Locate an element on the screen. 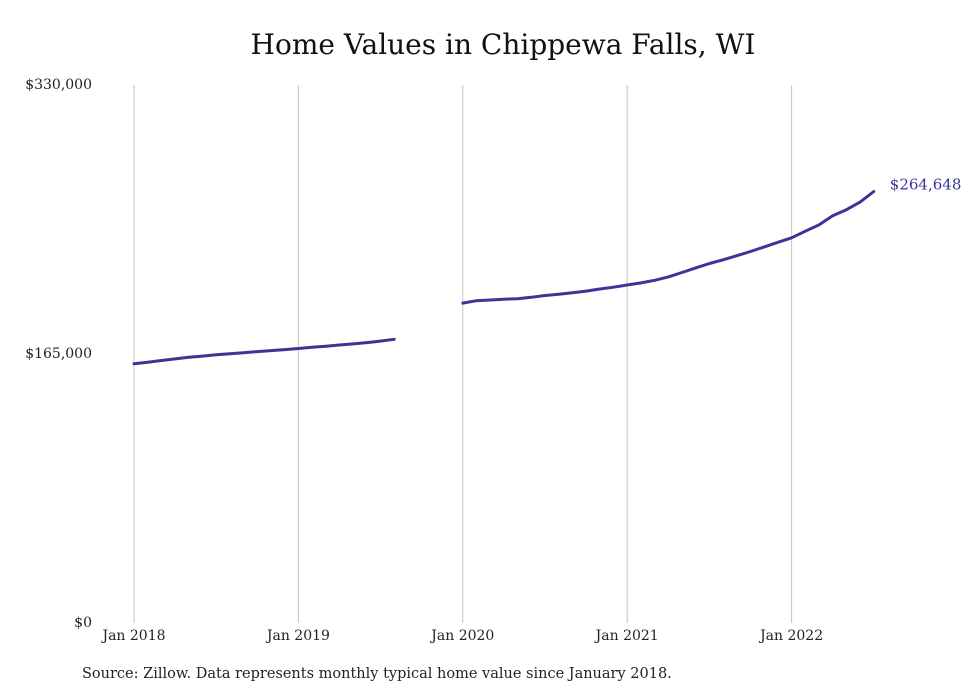 The height and width of the screenshot is (699, 980). y-tick-label: $0 is located at coordinates (83, 623).